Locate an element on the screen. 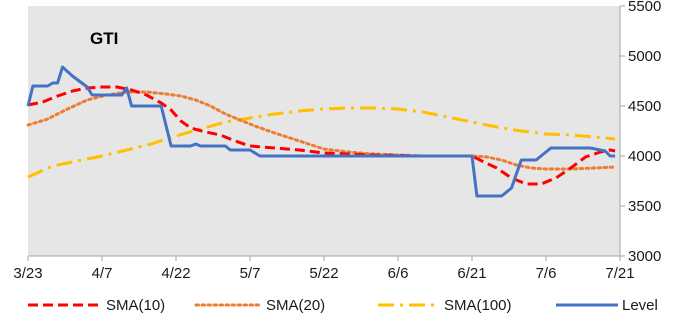  y-tick-label: 4000 is located at coordinates (644, 156).